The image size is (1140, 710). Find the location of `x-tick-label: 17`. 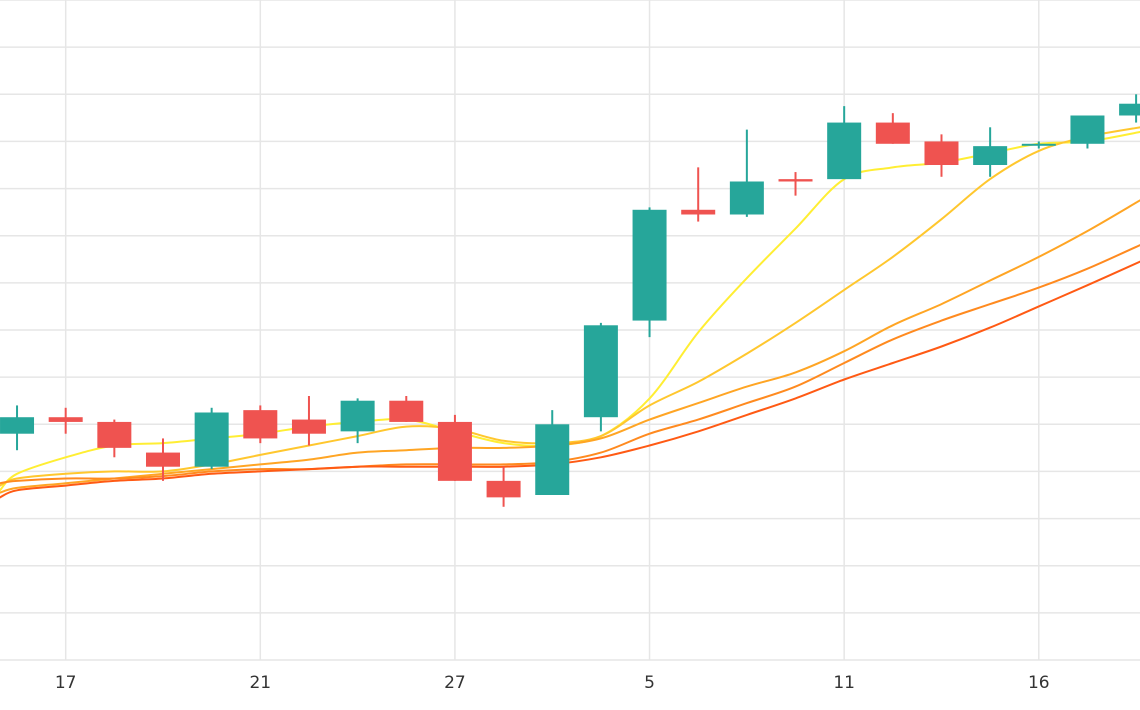

x-tick-label: 17 is located at coordinates (66, 683).